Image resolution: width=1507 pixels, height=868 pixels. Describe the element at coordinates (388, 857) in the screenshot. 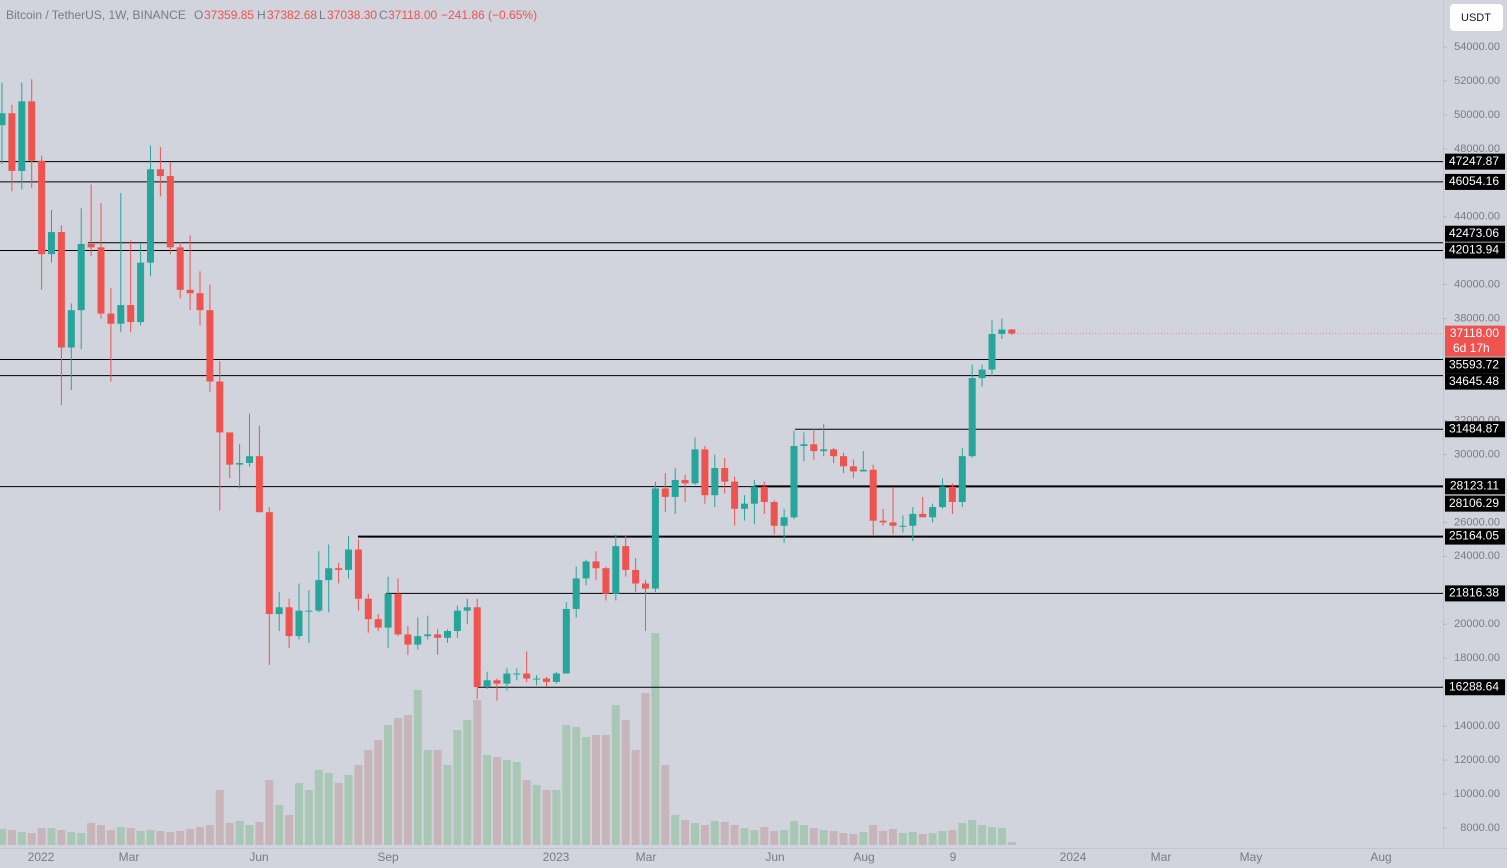

I see `x-tick-label: Sep` at that location.